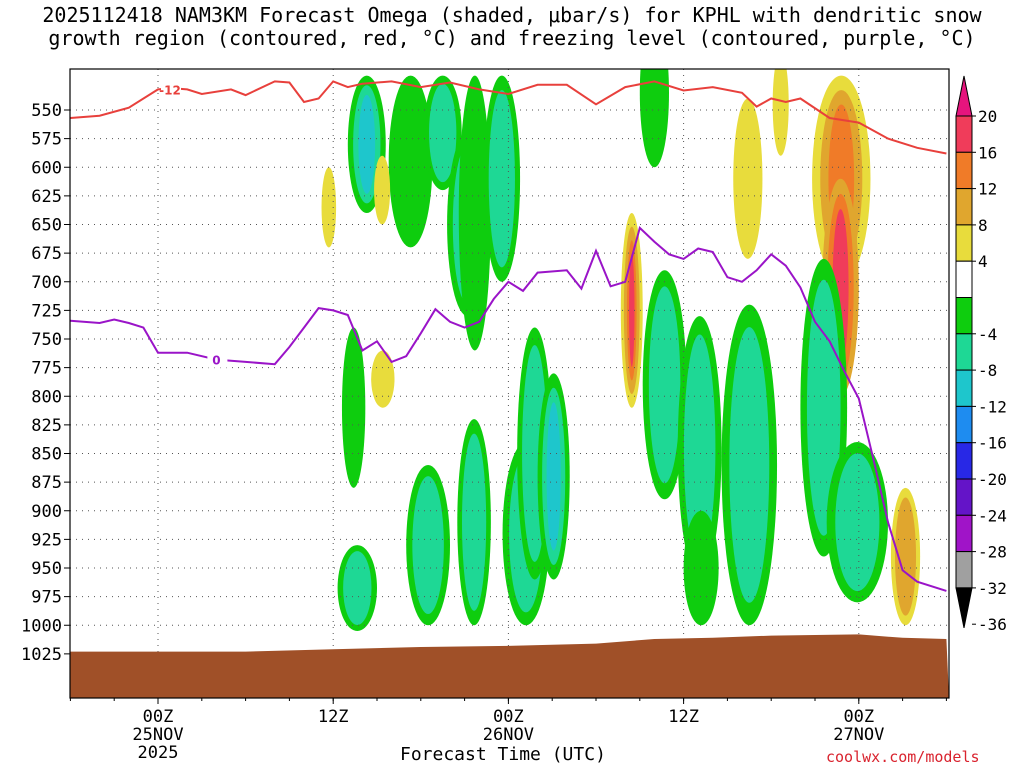 This screenshot has height=768, width=1024. What do you see at coordinates (41, 626) in the screenshot?
I see `y-tick-label: 1000` at bounding box center [41, 626].